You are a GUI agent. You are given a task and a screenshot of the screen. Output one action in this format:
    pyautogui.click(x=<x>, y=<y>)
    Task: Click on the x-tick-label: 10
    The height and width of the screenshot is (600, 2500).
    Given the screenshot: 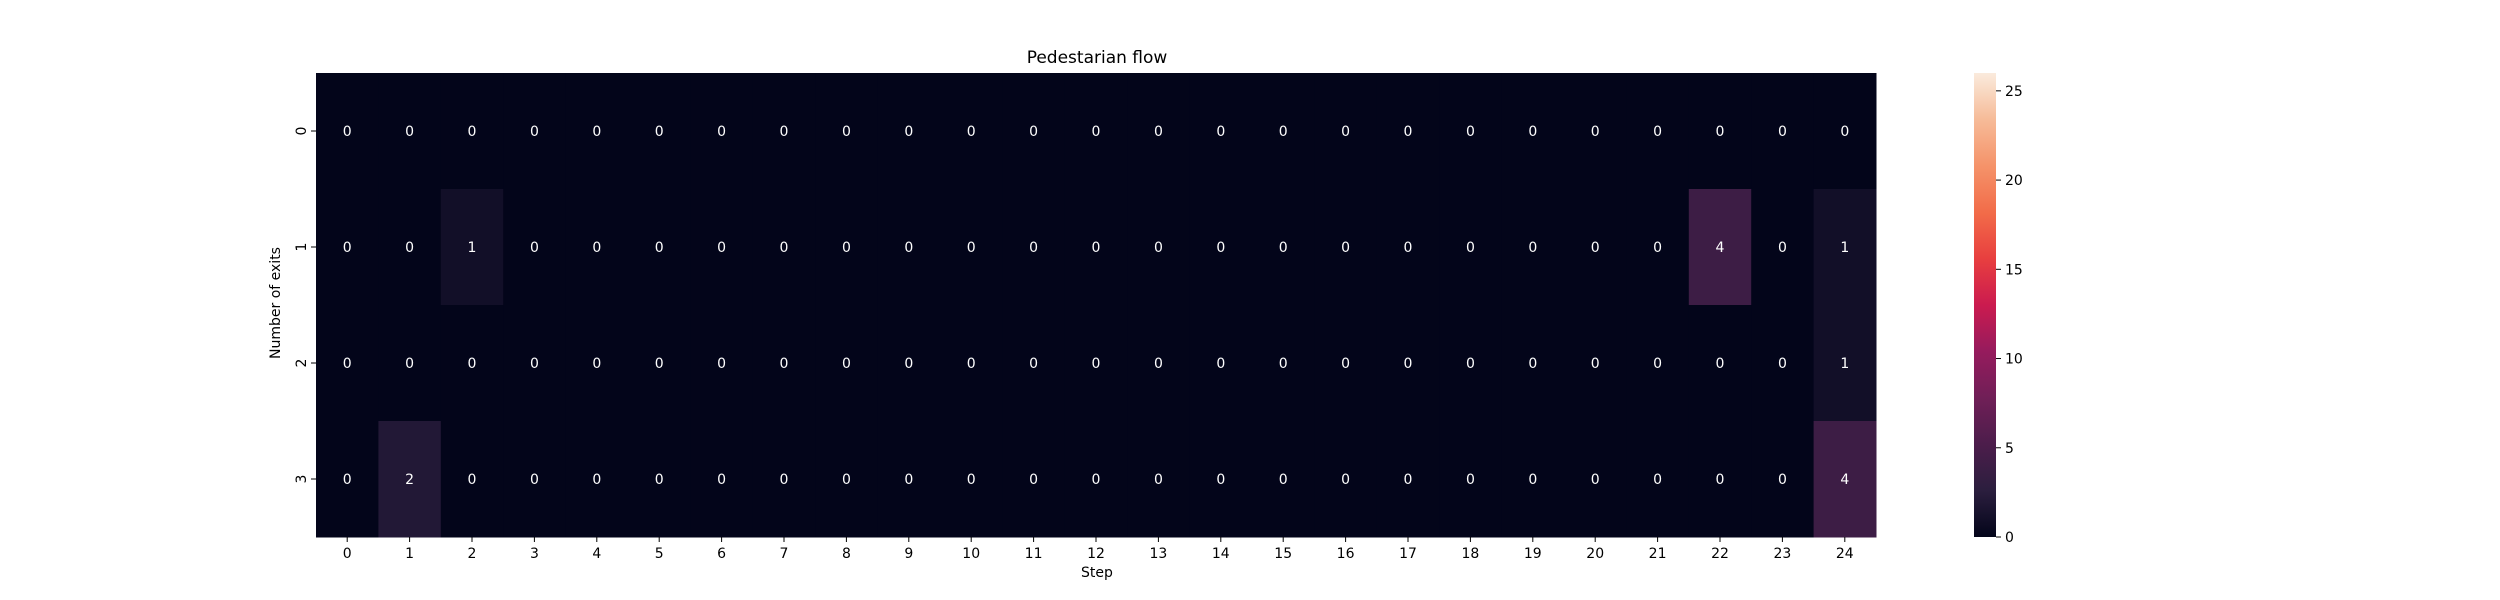 What is the action you would take?
    pyautogui.click(x=971, y=554)
    